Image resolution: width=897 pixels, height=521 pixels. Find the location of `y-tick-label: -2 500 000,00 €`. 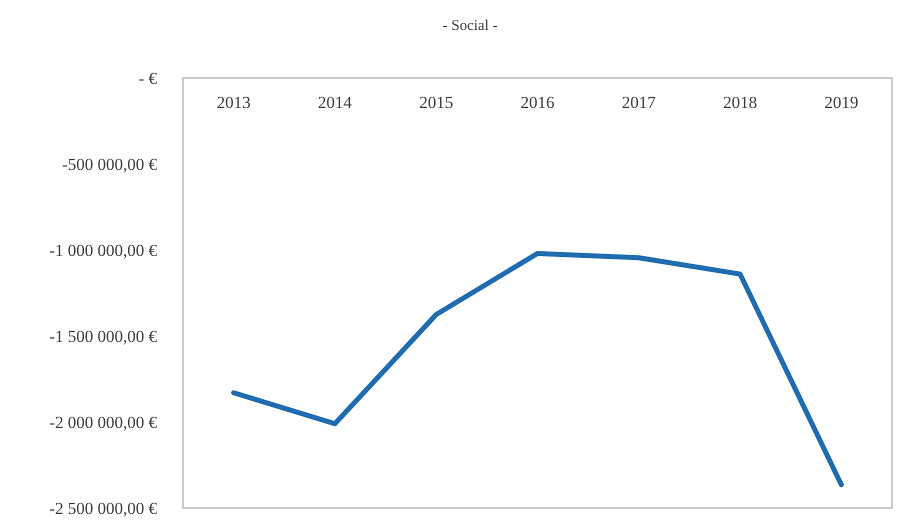

y-tick-label: -2 500 000,00 € is located at coordinates (103, 508).